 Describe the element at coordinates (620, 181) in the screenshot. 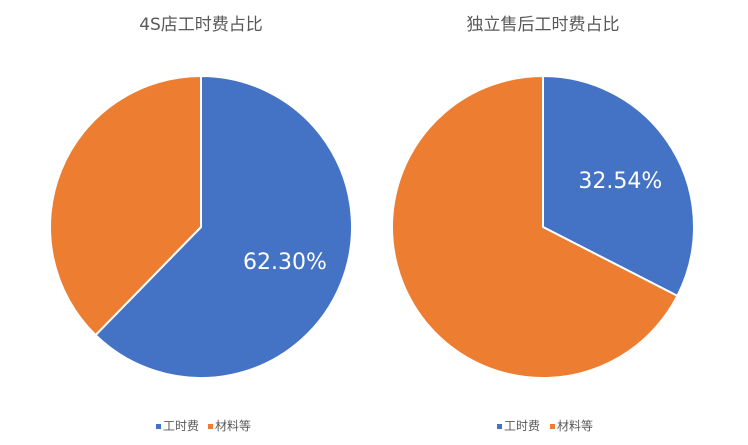

I see `data-label-right-0: 32.54%` at that location.